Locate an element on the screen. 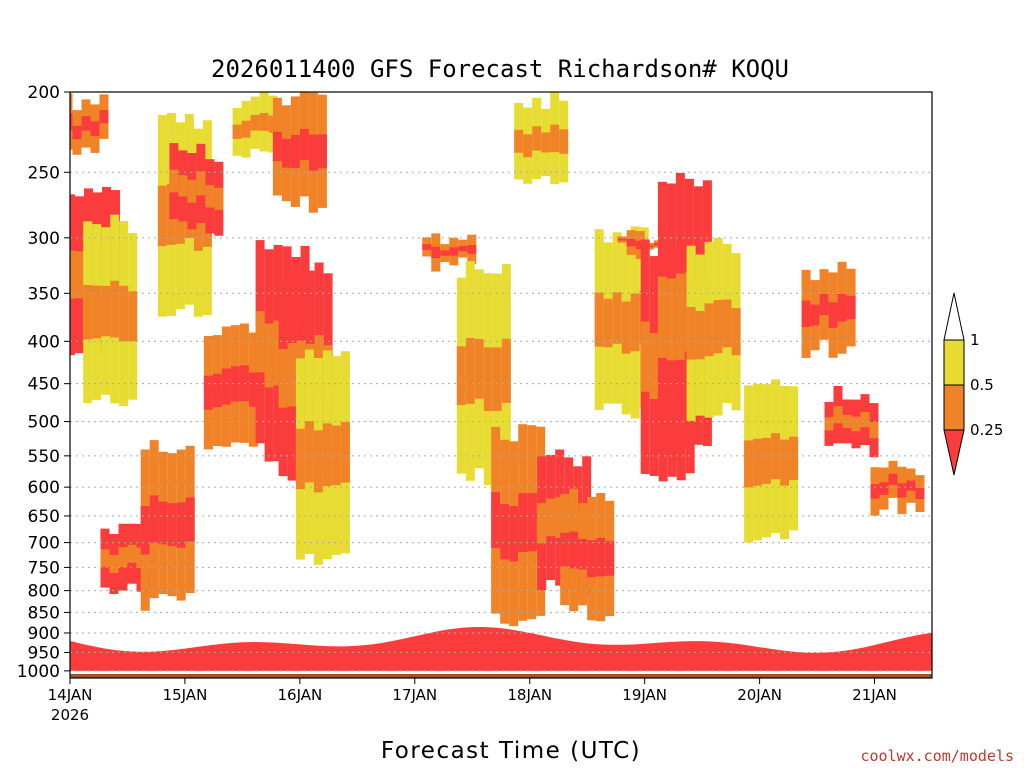  y-tick-label: 250 is located at coordinates (44, 173).